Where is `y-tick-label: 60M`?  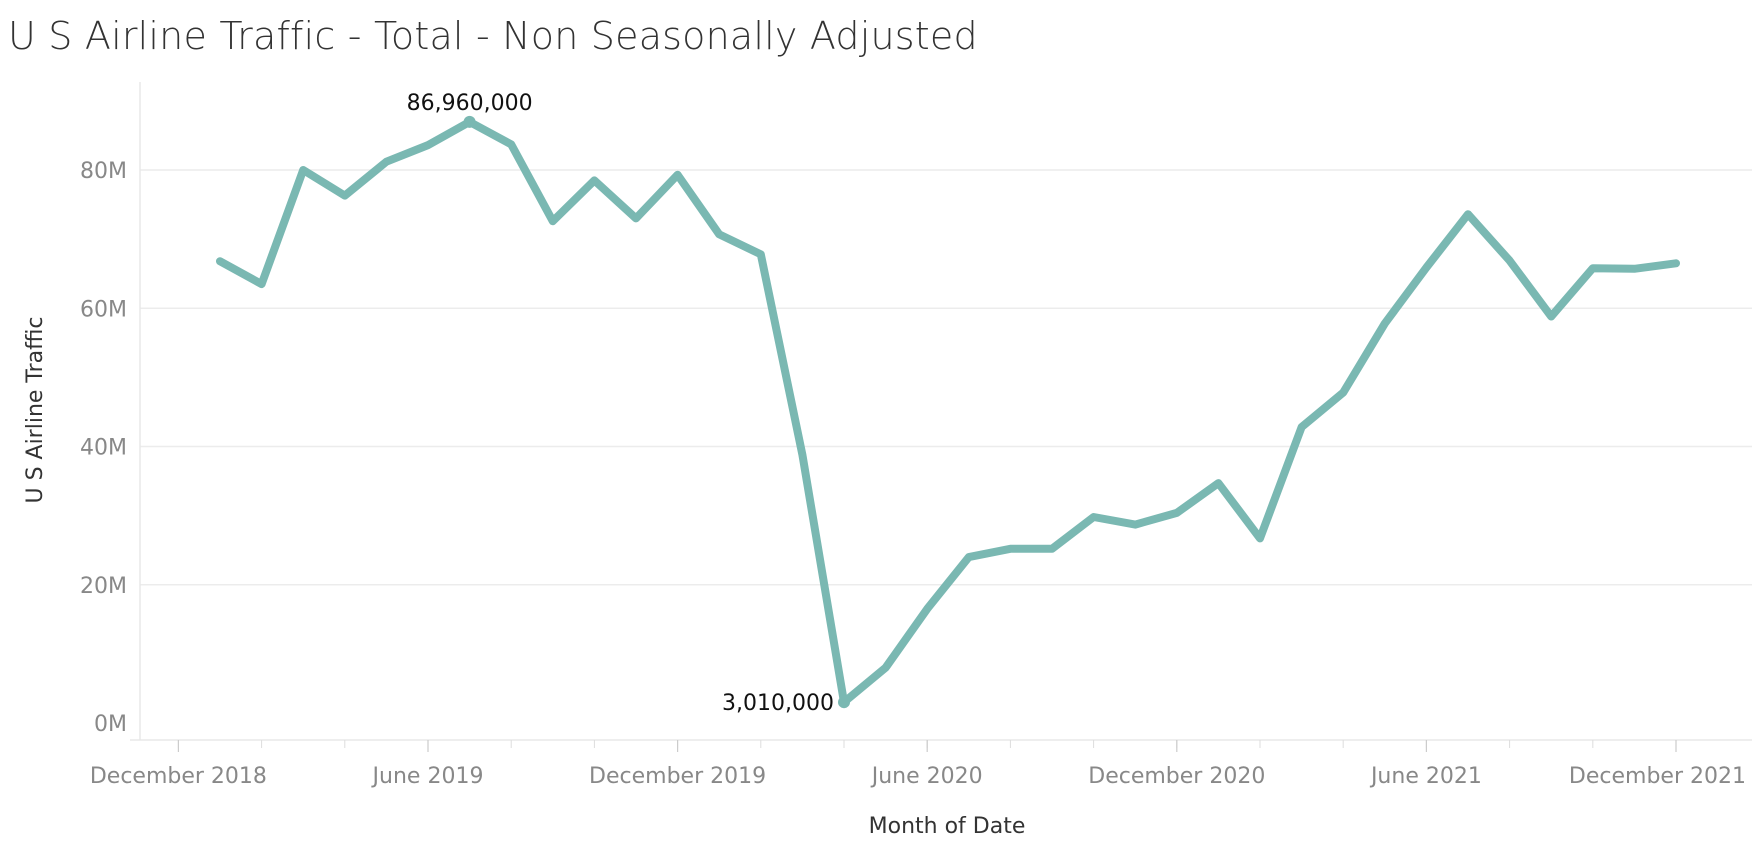 y-tick-label: 60M is located at coordinates (103, 309).